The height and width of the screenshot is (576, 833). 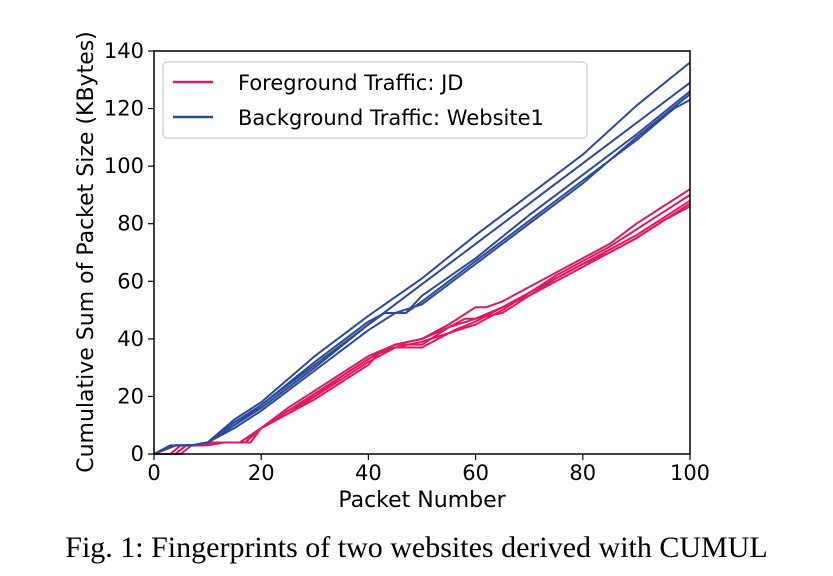 What do you see at coordinates (137, 454) in the screenshot?
I see `y-tick-label: 0` at bounding box center [137, 454].